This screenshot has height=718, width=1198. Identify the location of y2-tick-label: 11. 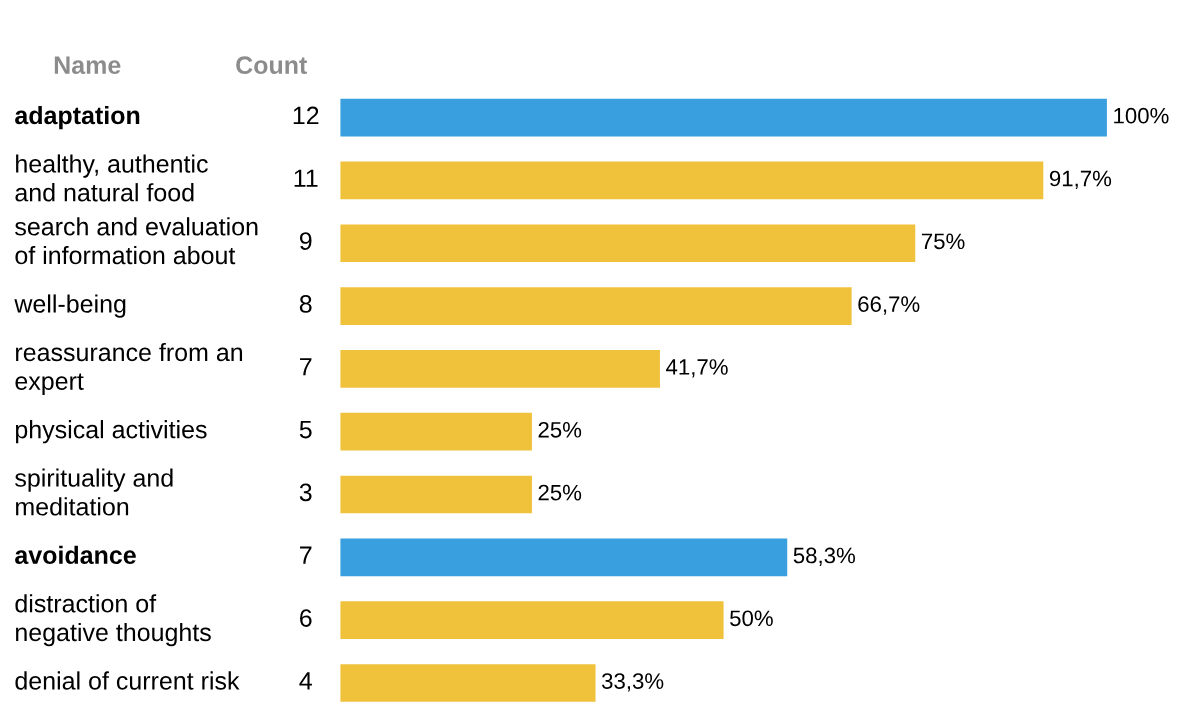
(306, 178).